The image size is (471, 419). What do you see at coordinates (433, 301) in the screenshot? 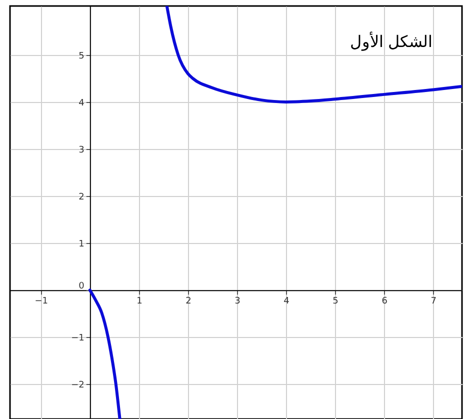
I see `x-tick-label: 7` at bounding box center [433, 301].